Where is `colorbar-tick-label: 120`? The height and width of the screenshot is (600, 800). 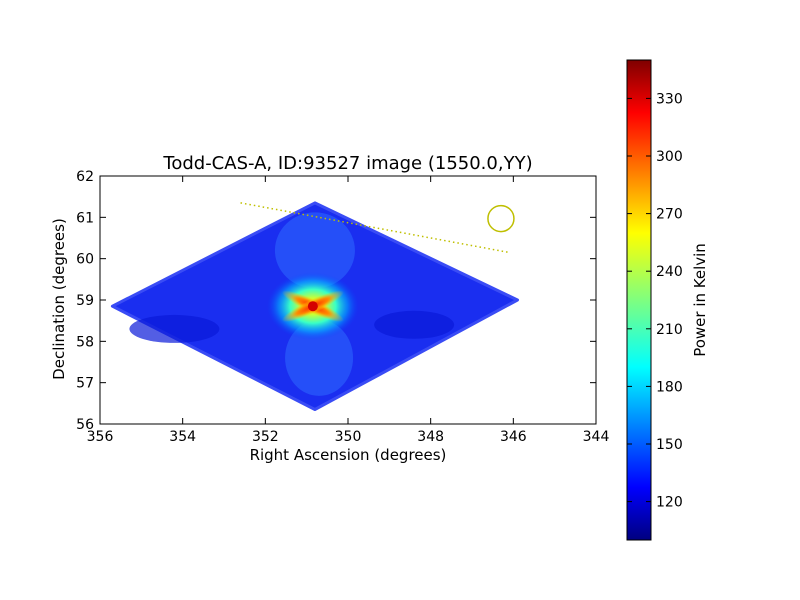 colorbar-tick-label: 120 is located at coordinates (669, 503).